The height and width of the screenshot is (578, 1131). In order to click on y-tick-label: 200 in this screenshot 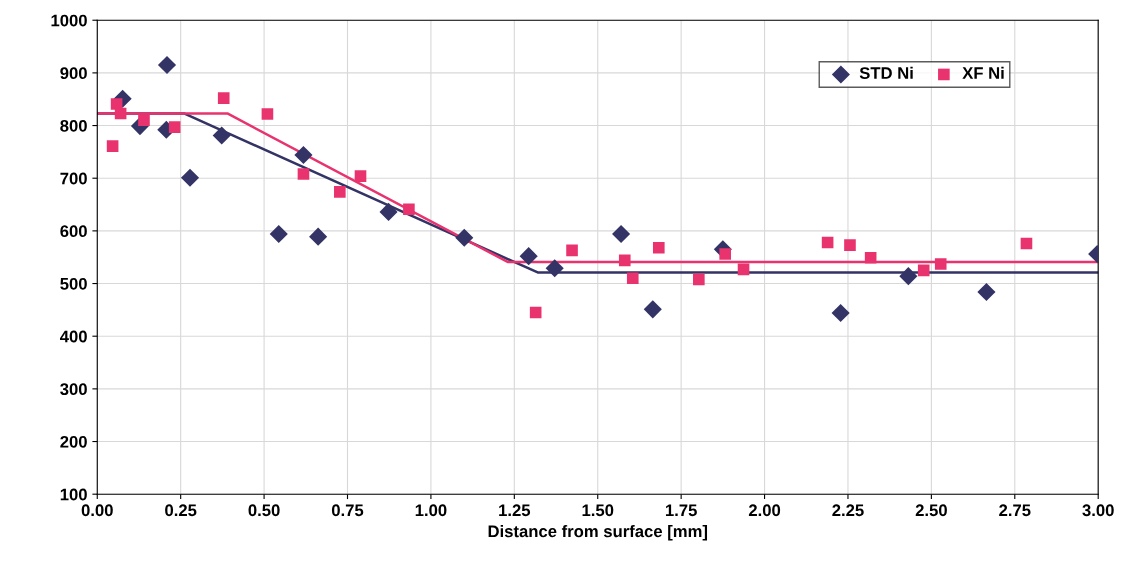, I will do `click(73, 441)`.